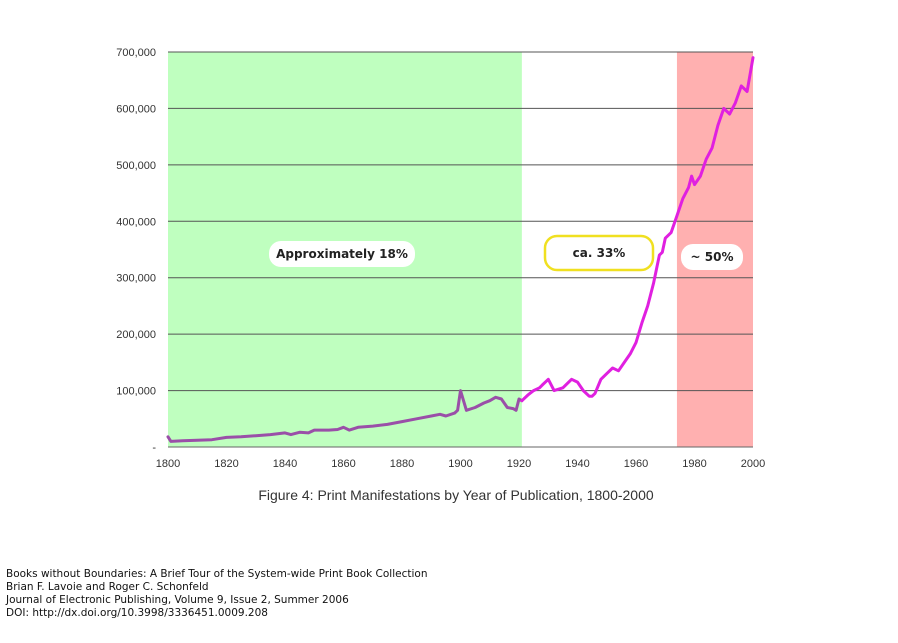 The image size is (898, 643). I want to click on y-tick-label: -, so click(154, 448).